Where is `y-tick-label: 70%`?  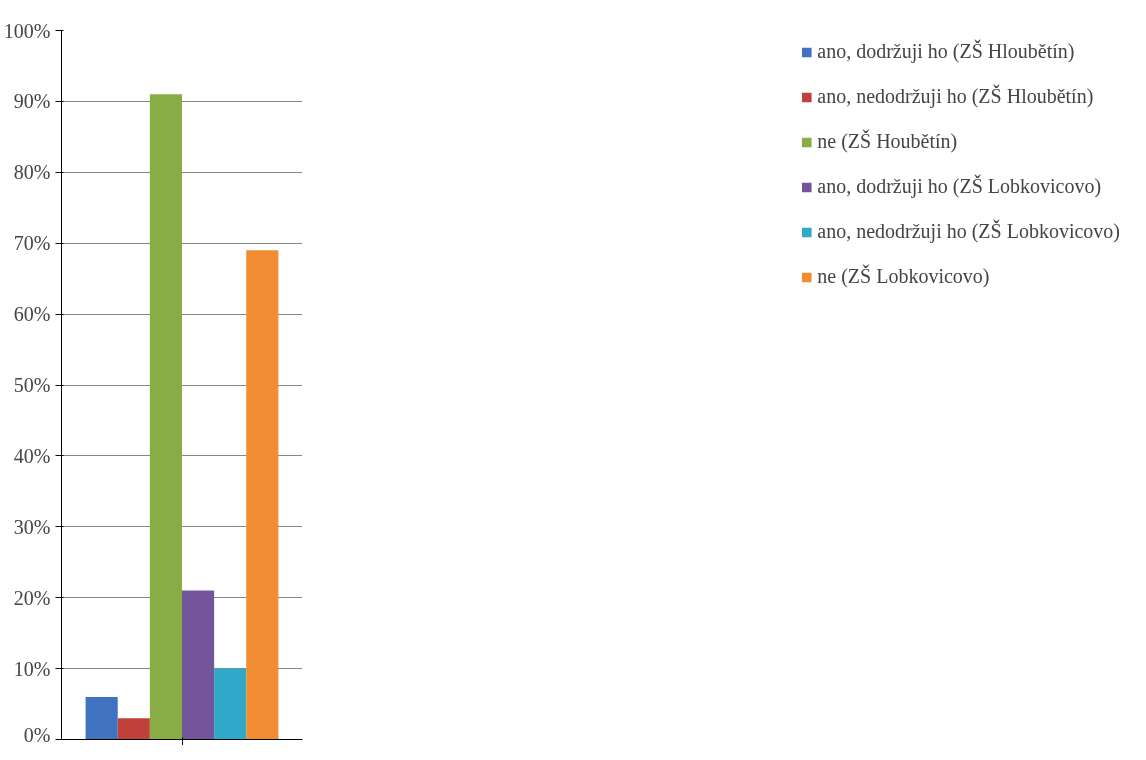
y-tick-label: 70% is located at coordinates (32, 243).